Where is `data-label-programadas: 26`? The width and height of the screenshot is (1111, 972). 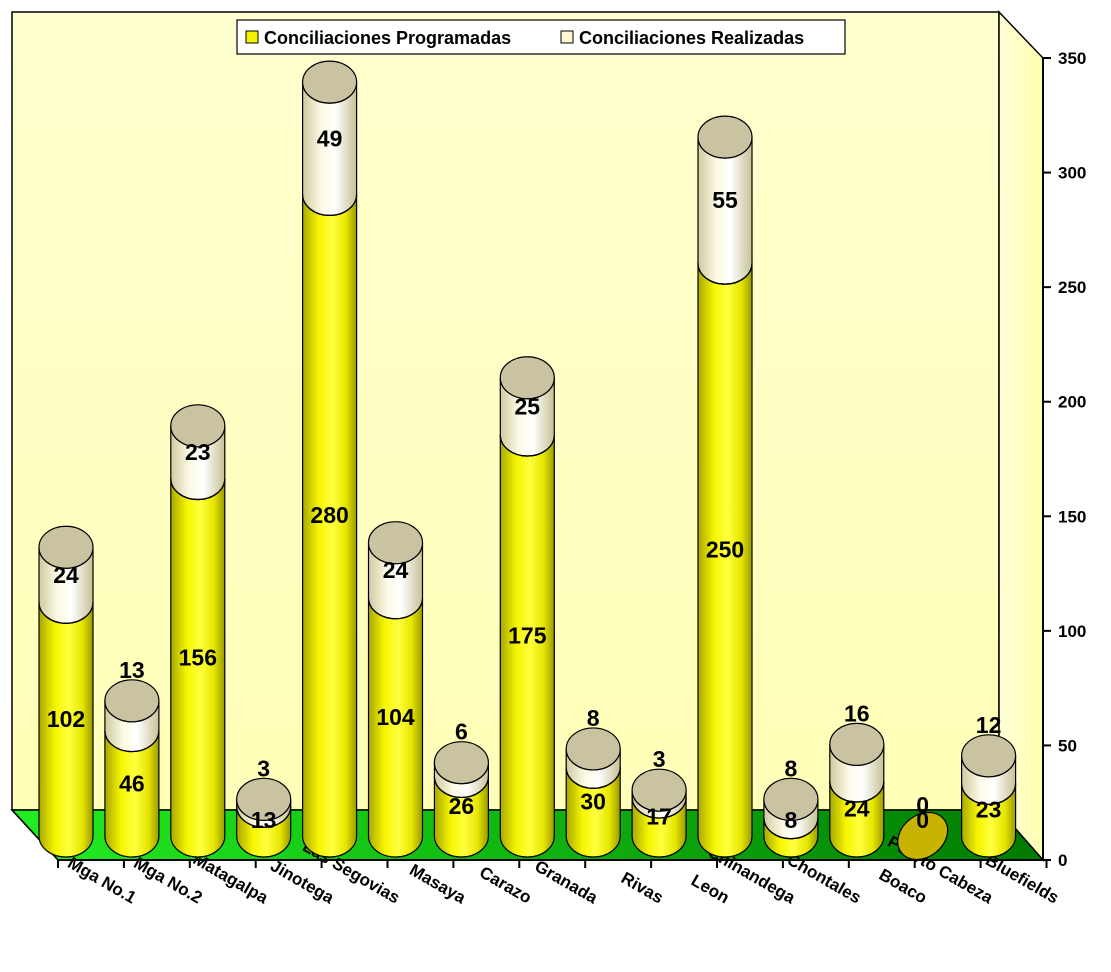 data-label-programadas: 26 is located at coordinates (462, 806).